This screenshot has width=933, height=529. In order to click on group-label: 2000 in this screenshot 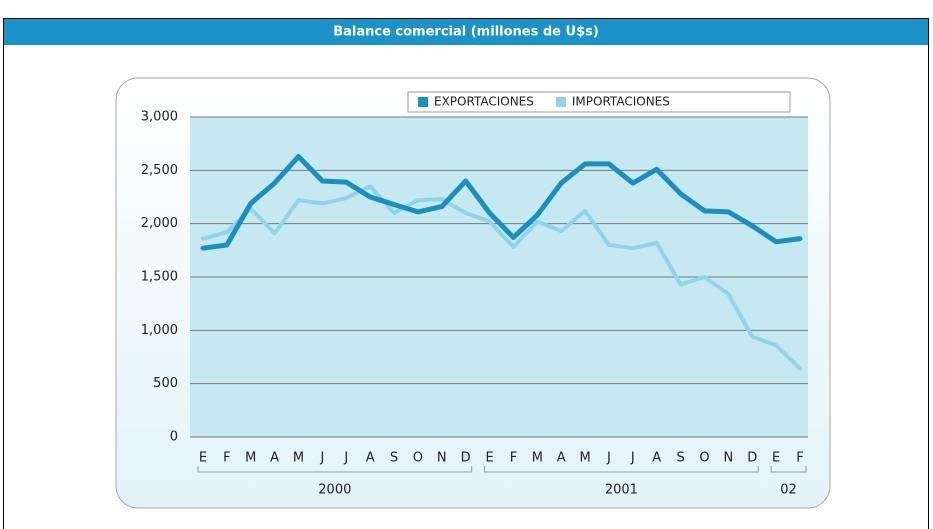, I will do `click(334, 490)`.